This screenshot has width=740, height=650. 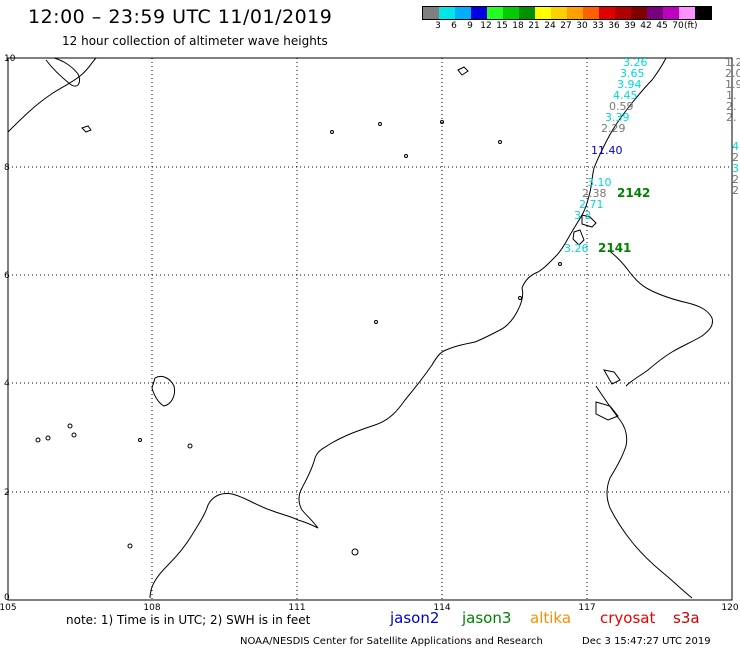 I want to click on scale-label: 15, so click(x=502, y=26).